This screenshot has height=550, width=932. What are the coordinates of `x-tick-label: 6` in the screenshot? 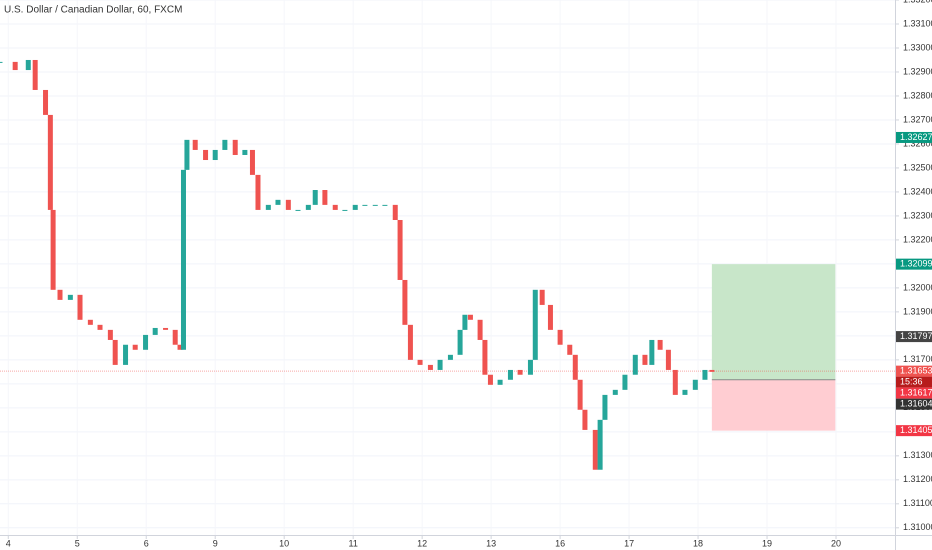 It's located at (146, 543).